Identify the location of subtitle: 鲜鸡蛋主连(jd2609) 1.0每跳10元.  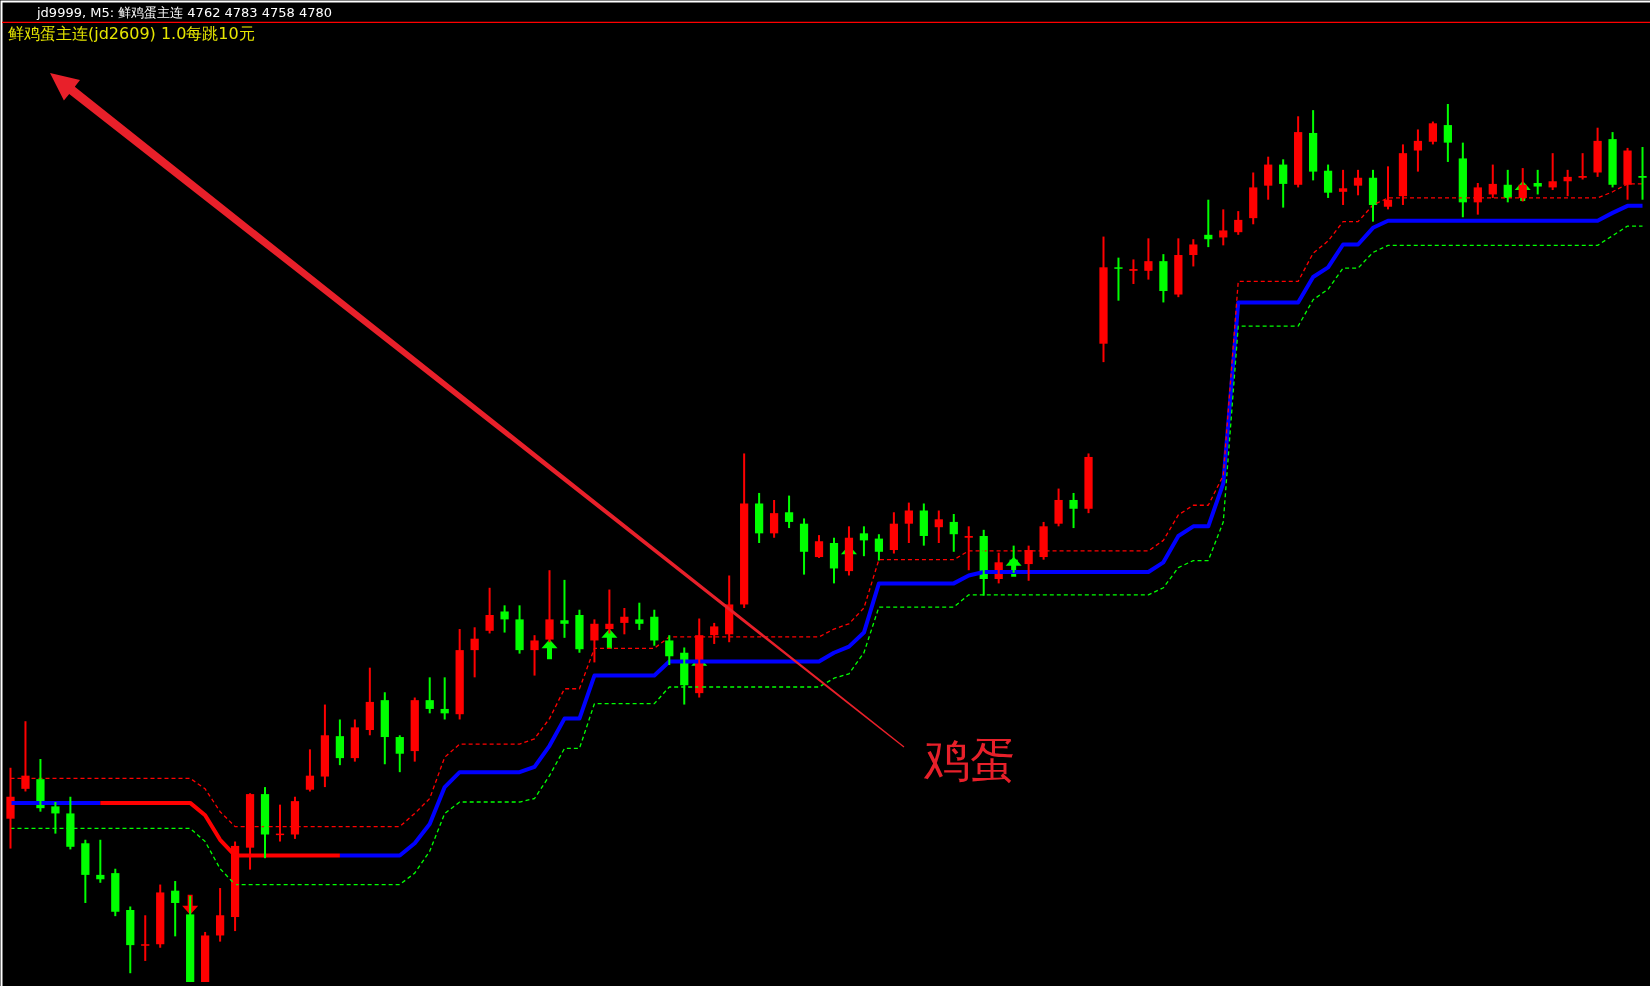
(131, 33).